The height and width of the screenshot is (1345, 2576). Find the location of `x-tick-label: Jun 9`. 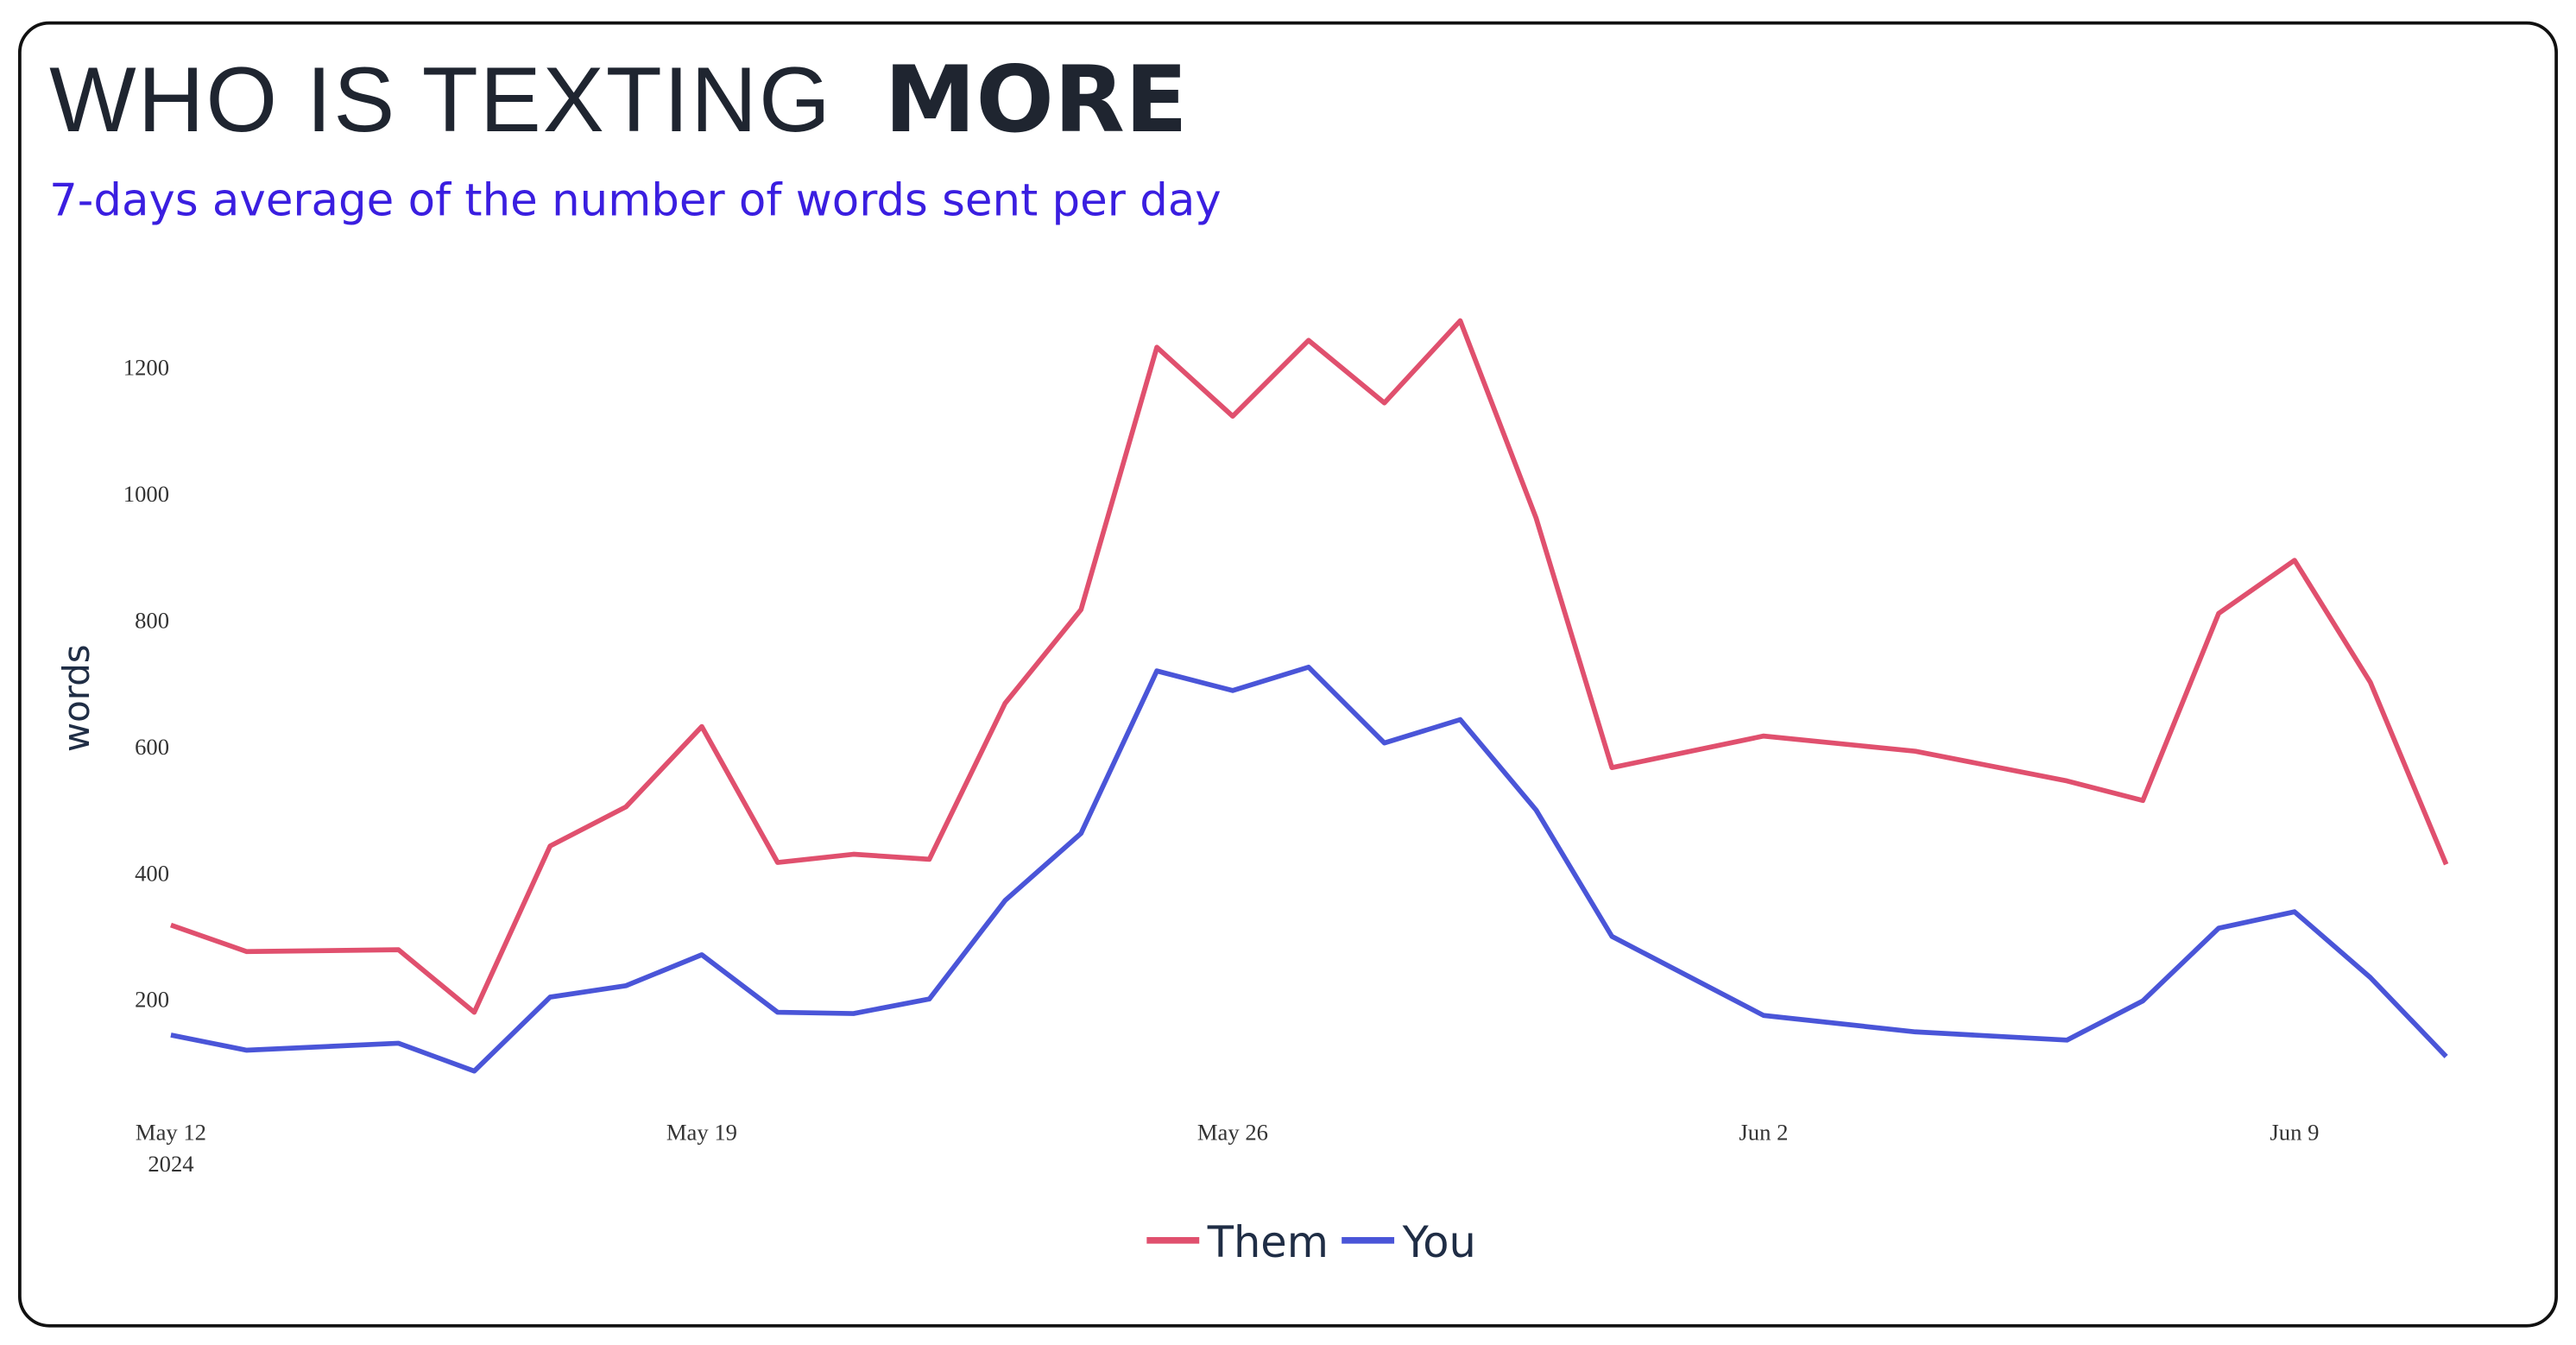

x-tick-label: Jun 9 is located at coordinates (2294, 1133).